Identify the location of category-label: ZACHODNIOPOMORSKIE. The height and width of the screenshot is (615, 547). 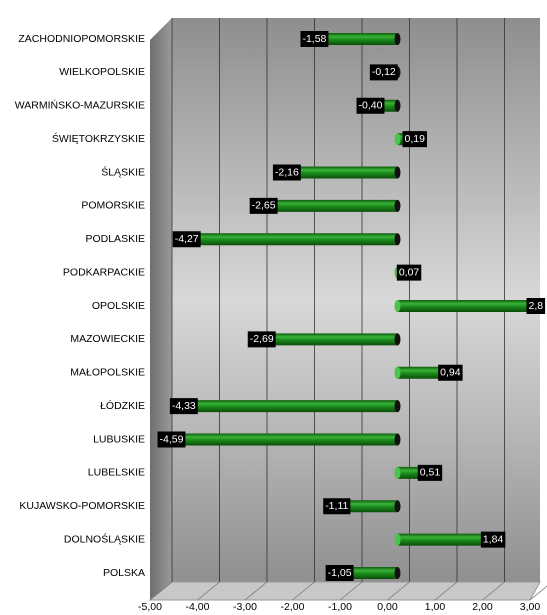
(81, 39).